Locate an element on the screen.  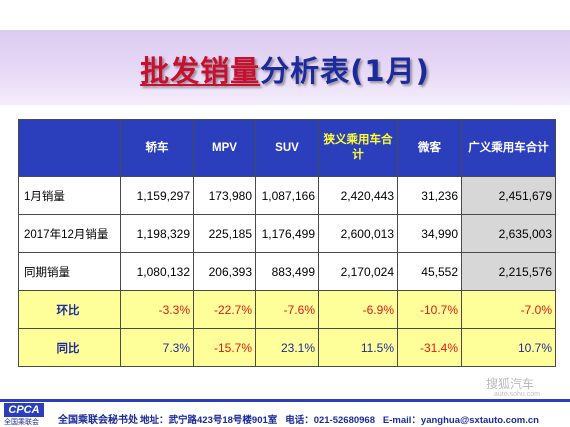
table-cell: 2,600,013 is located at coordinates (358, 233).